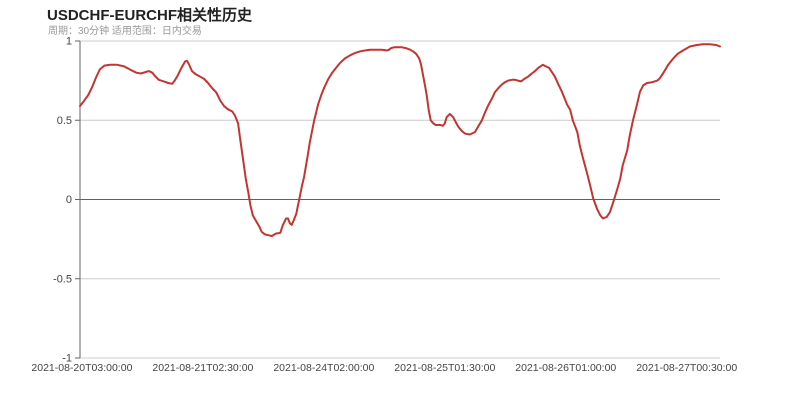 The width and height of the screenshot is (800, 400). I want to click on chart-title: USDCHF-EURCHF相关性历史, so click(149, 15).